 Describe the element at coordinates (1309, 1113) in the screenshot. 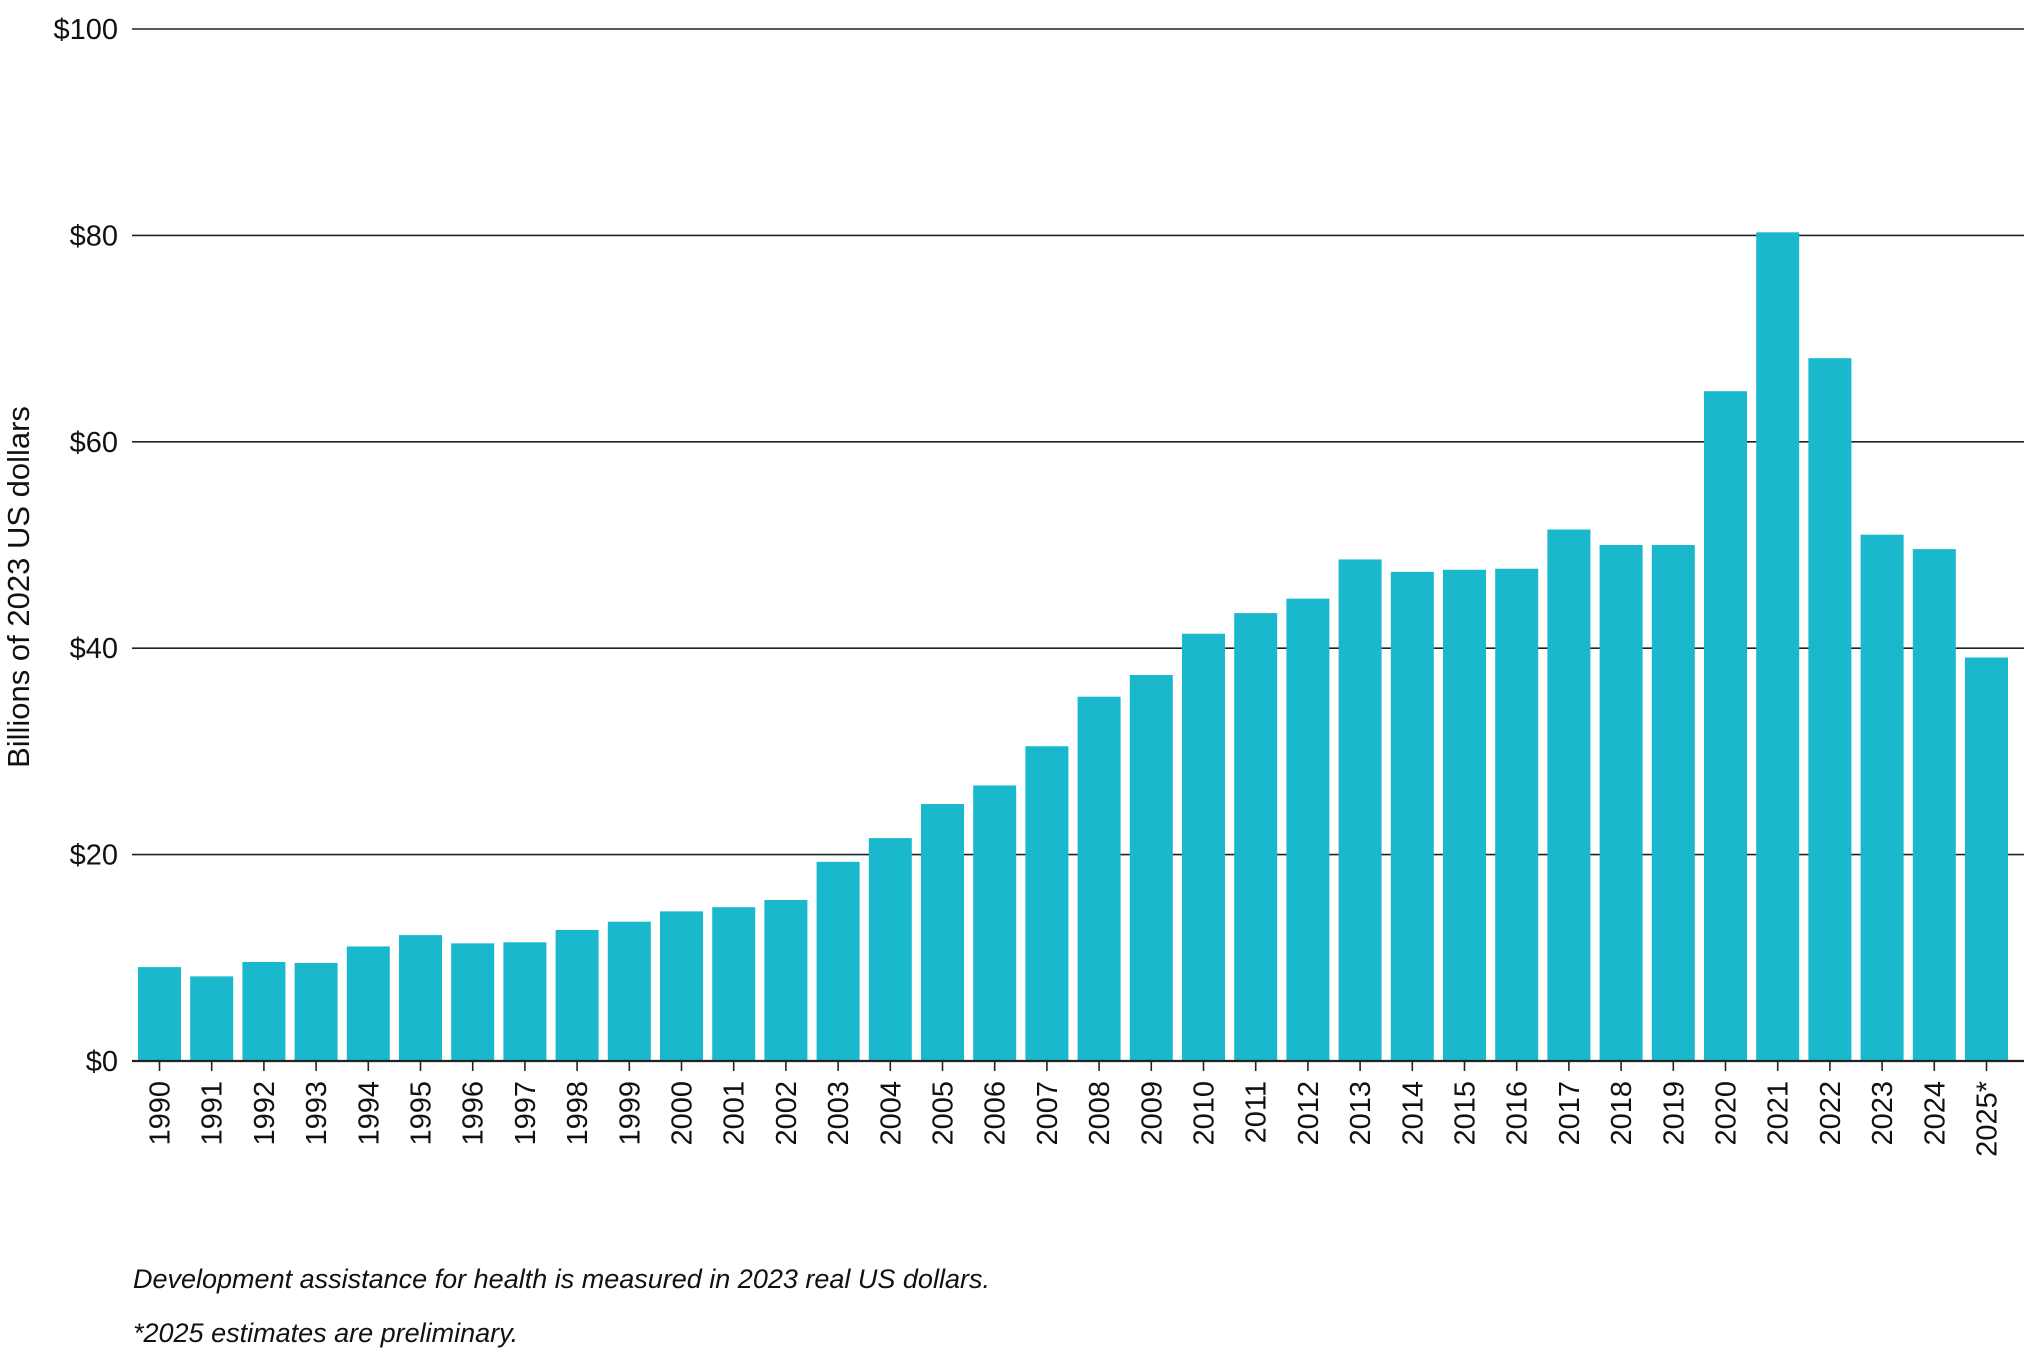

I see `x-tick-label-2012: 2012` at that location.